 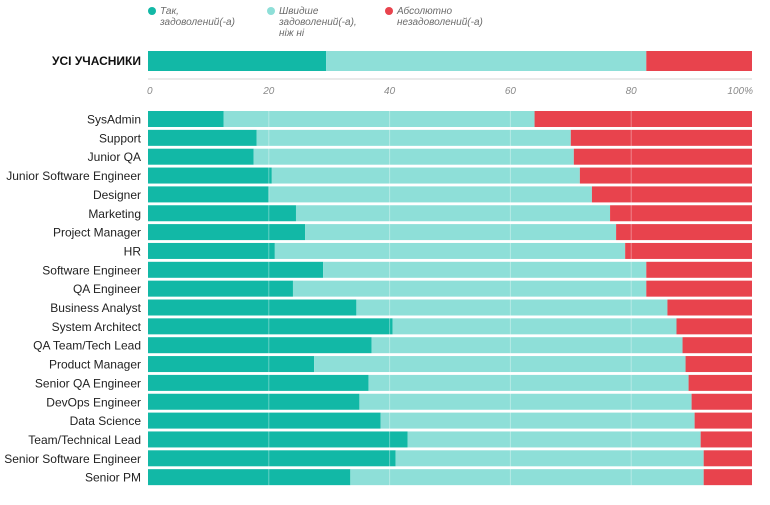 What do you see at coordinates (150, 91) in the screenshot?
I see `tick-label-0: 0` at bounding box center [150, 91].